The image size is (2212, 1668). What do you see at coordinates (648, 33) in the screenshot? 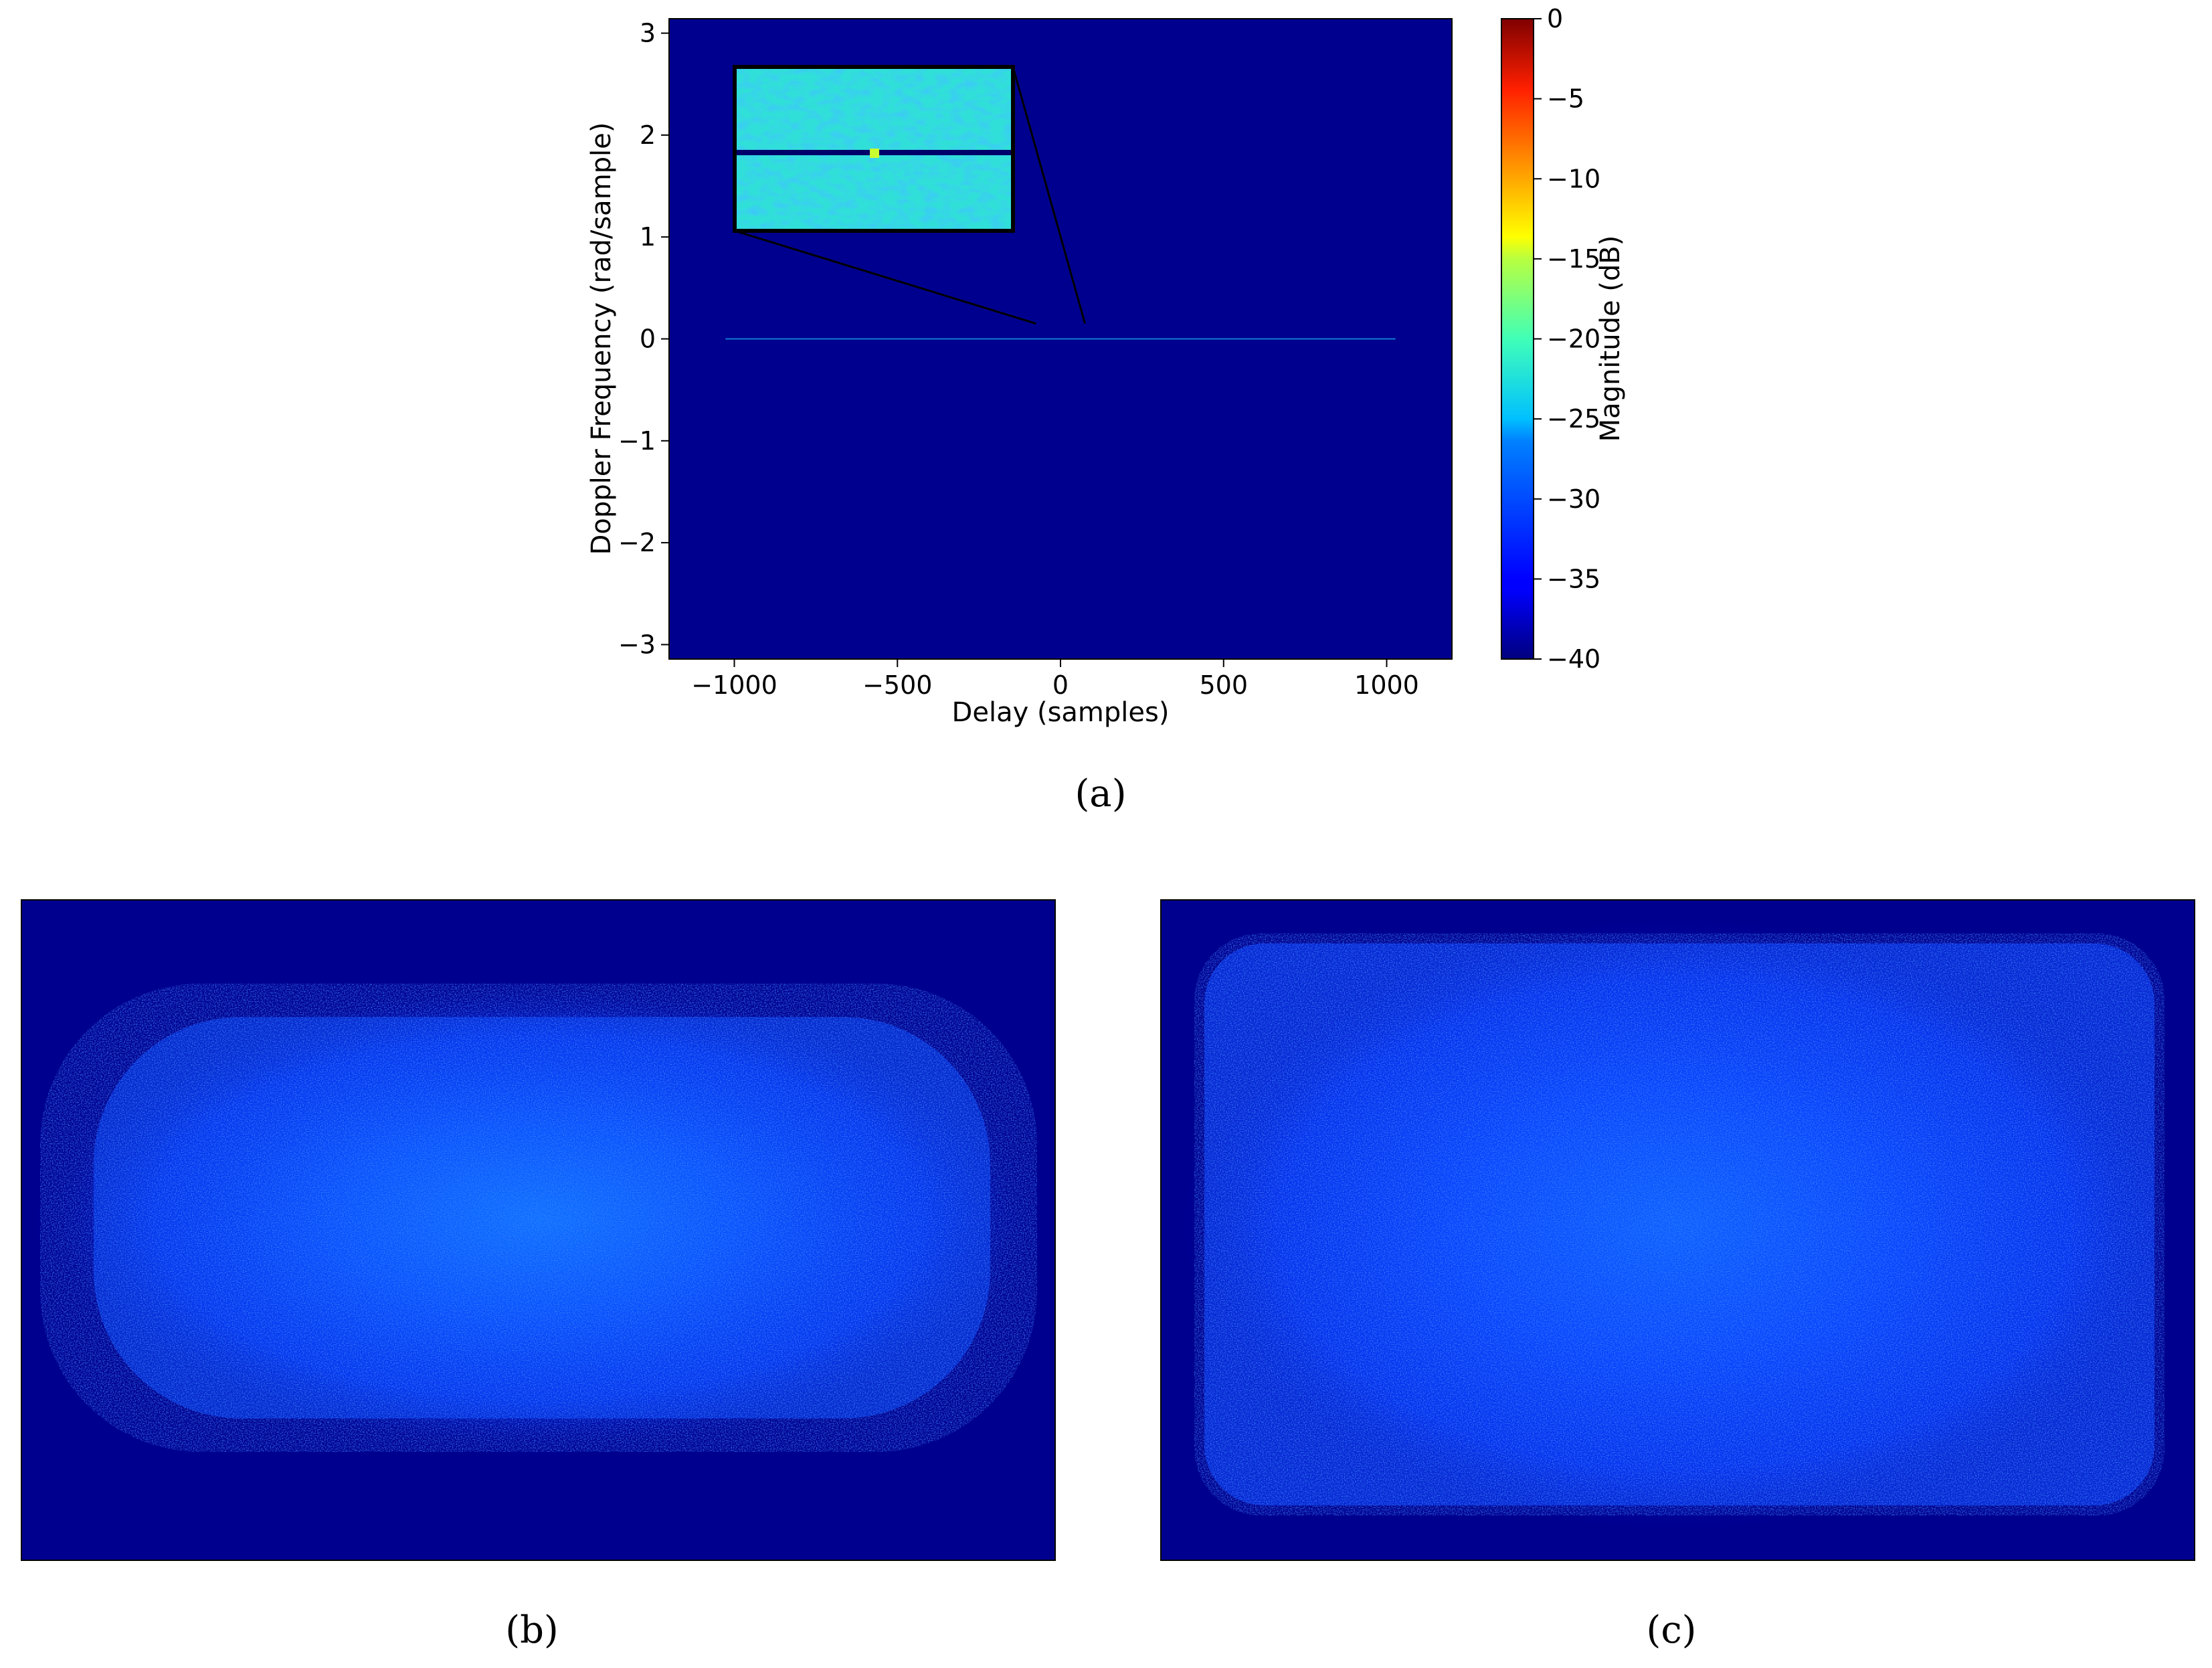
I see `y-tick-label: 3` at bounding box center [648, 33].